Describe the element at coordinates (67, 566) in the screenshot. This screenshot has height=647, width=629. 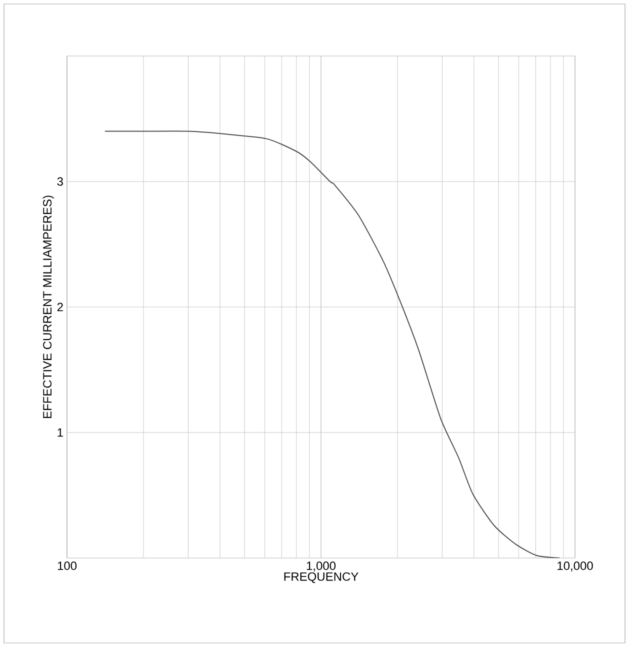
I see `x-tick-label: 100` at that location.